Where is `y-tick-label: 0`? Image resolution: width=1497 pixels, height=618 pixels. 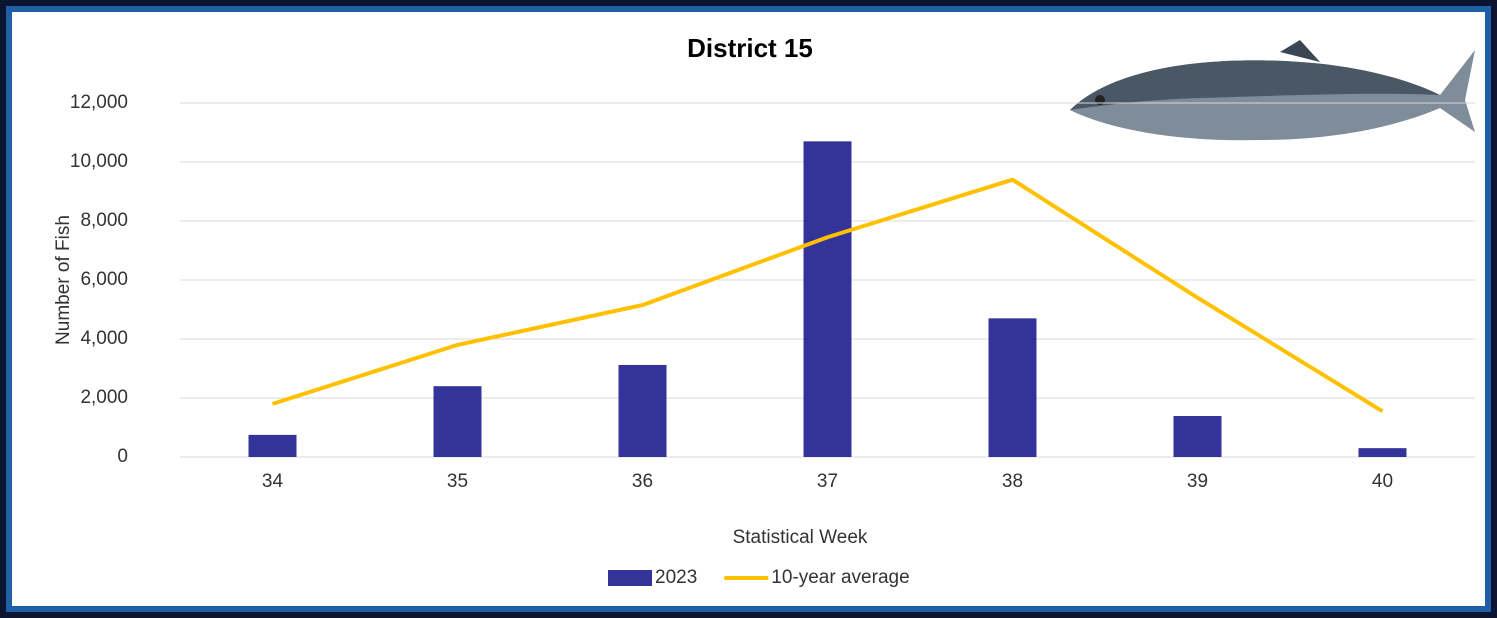 y-tick-label: 0 is located at coordinates (122, 456).